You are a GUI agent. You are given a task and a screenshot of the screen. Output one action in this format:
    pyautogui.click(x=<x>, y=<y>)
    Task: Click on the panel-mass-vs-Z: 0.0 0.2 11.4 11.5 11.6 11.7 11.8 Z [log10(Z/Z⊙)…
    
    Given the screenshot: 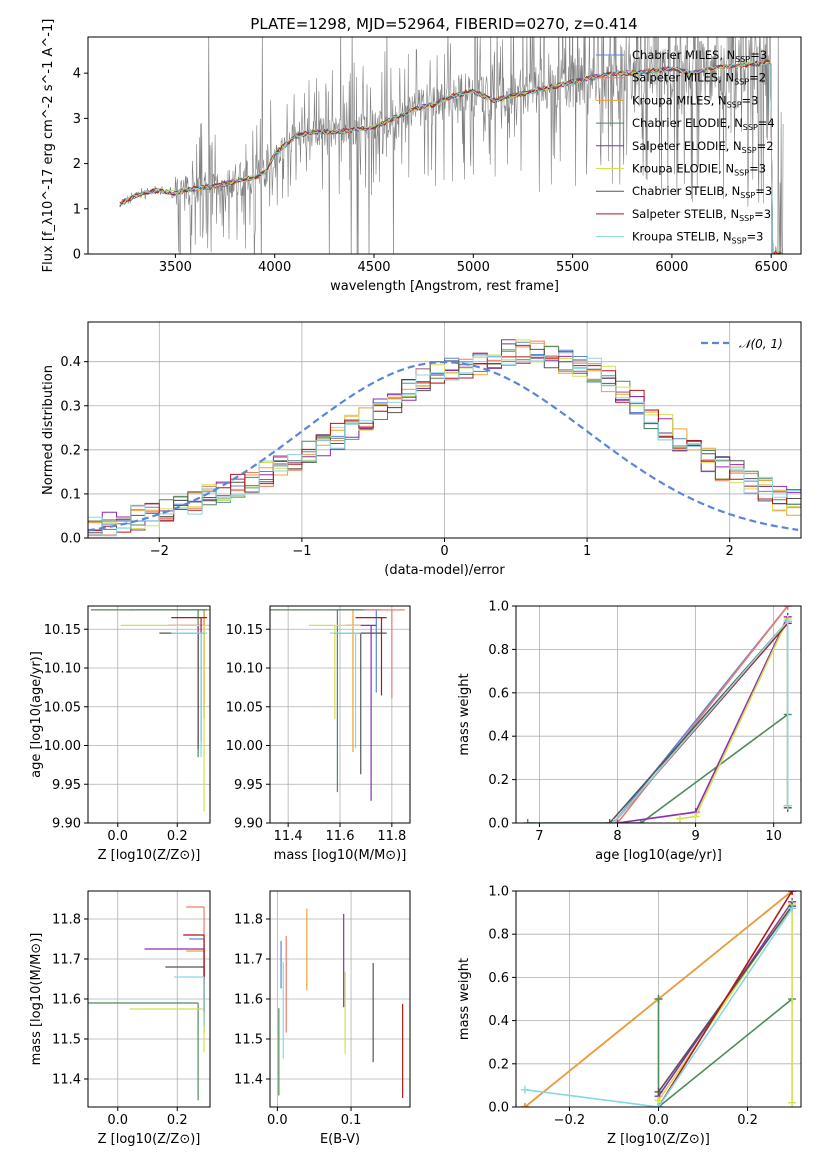 What is the action you would take?
    pyautogui.click(x=120, y=1018)
    